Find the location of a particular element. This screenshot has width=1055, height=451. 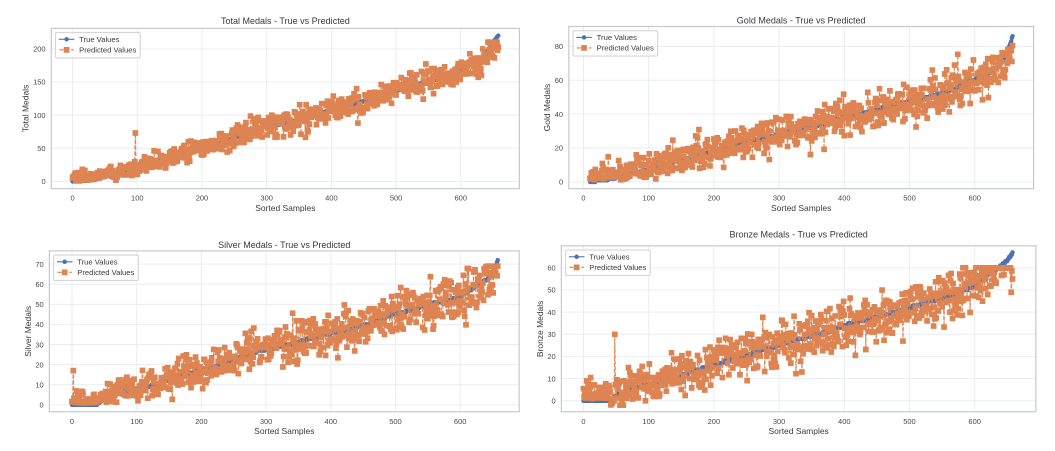

svg-text: Silver Medals is located at coordinates (28, 331).